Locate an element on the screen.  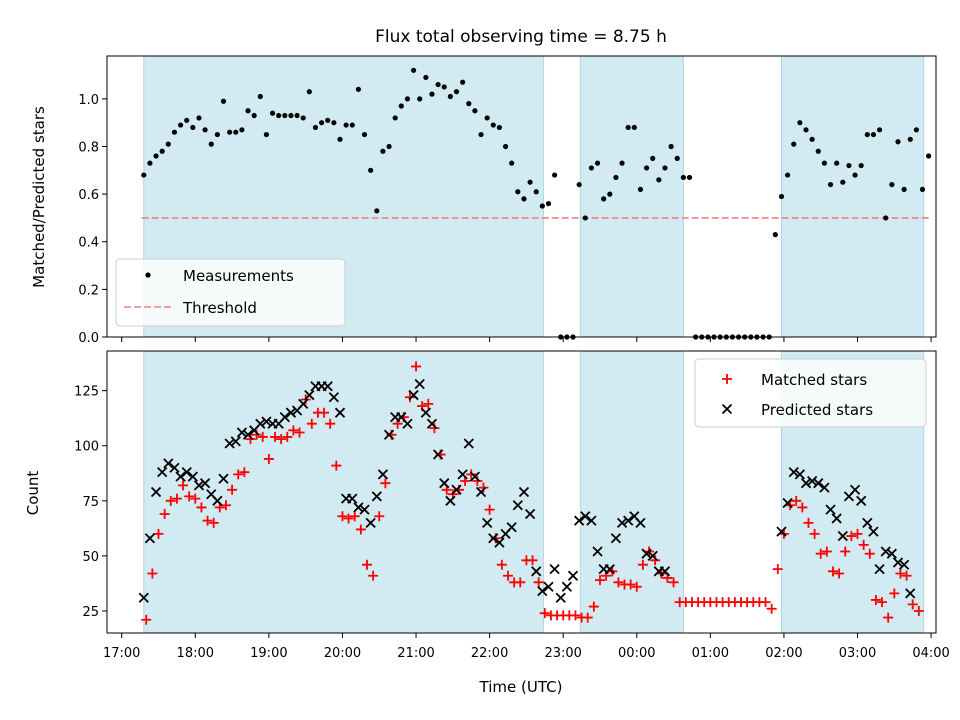
chart-title: Flux total observing time = 8.75 h is located at coordinates (521, 37).